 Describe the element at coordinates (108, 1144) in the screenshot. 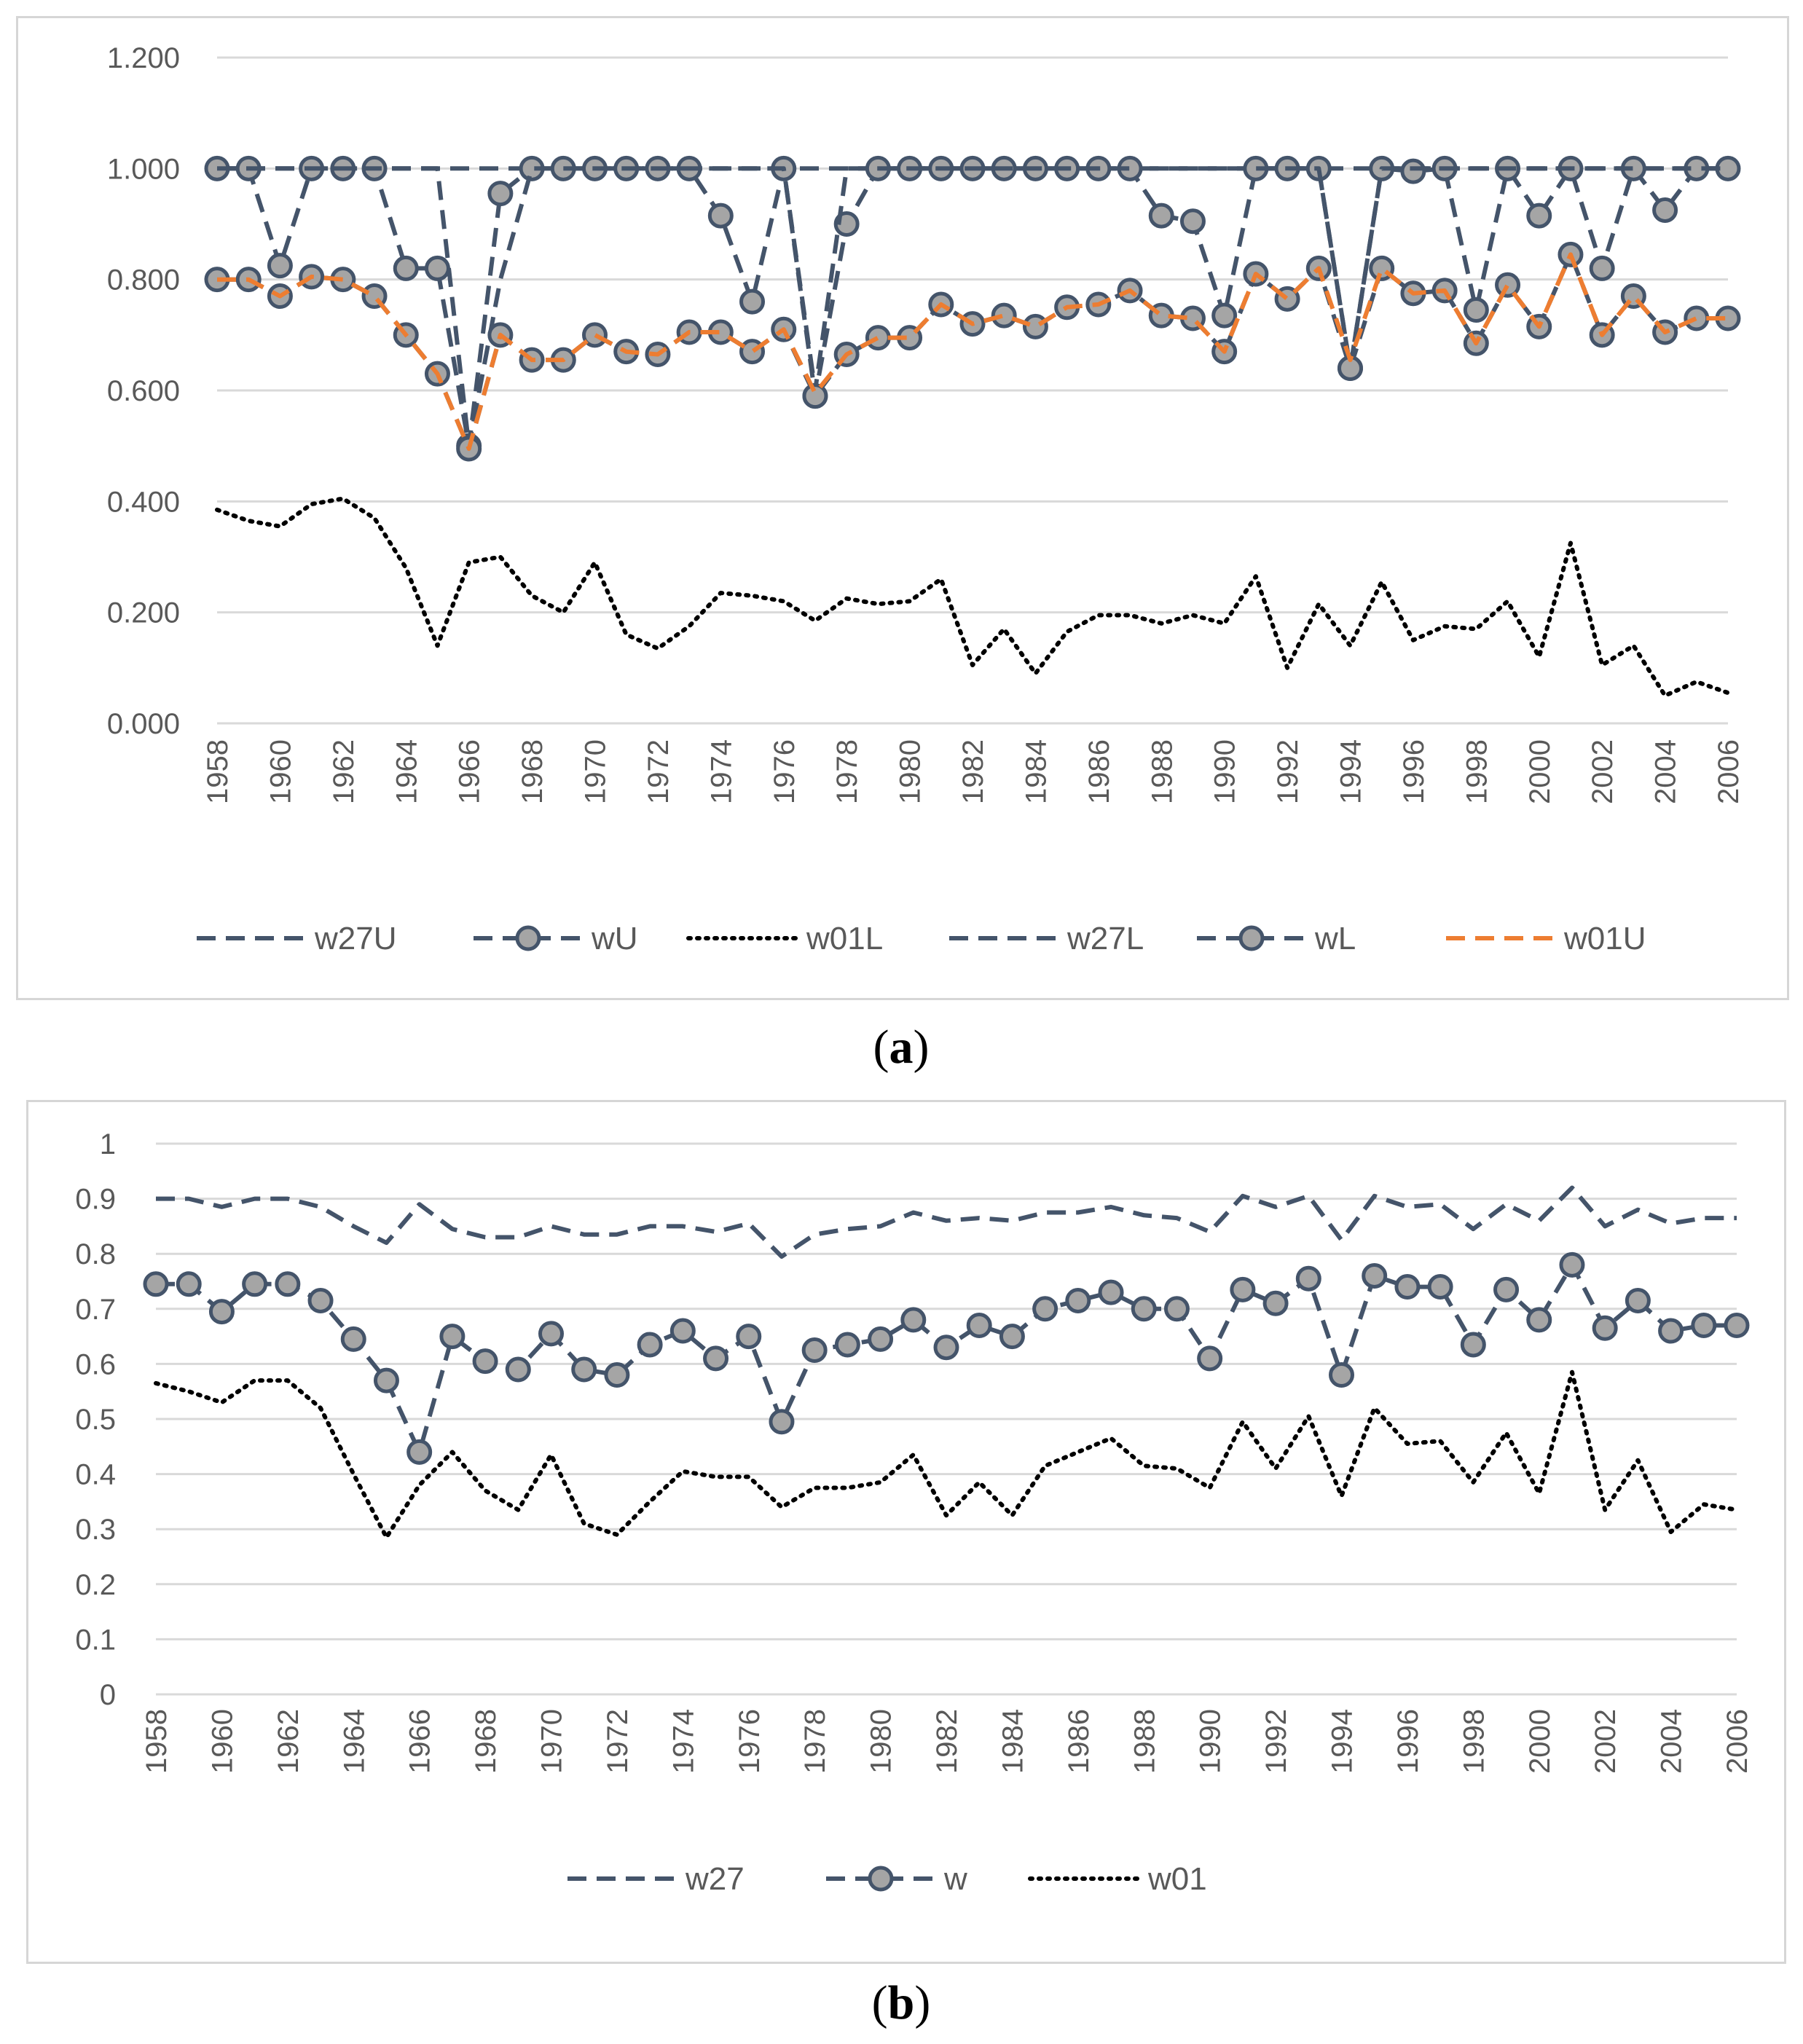

I see `y-tick-label: 1` at that location.